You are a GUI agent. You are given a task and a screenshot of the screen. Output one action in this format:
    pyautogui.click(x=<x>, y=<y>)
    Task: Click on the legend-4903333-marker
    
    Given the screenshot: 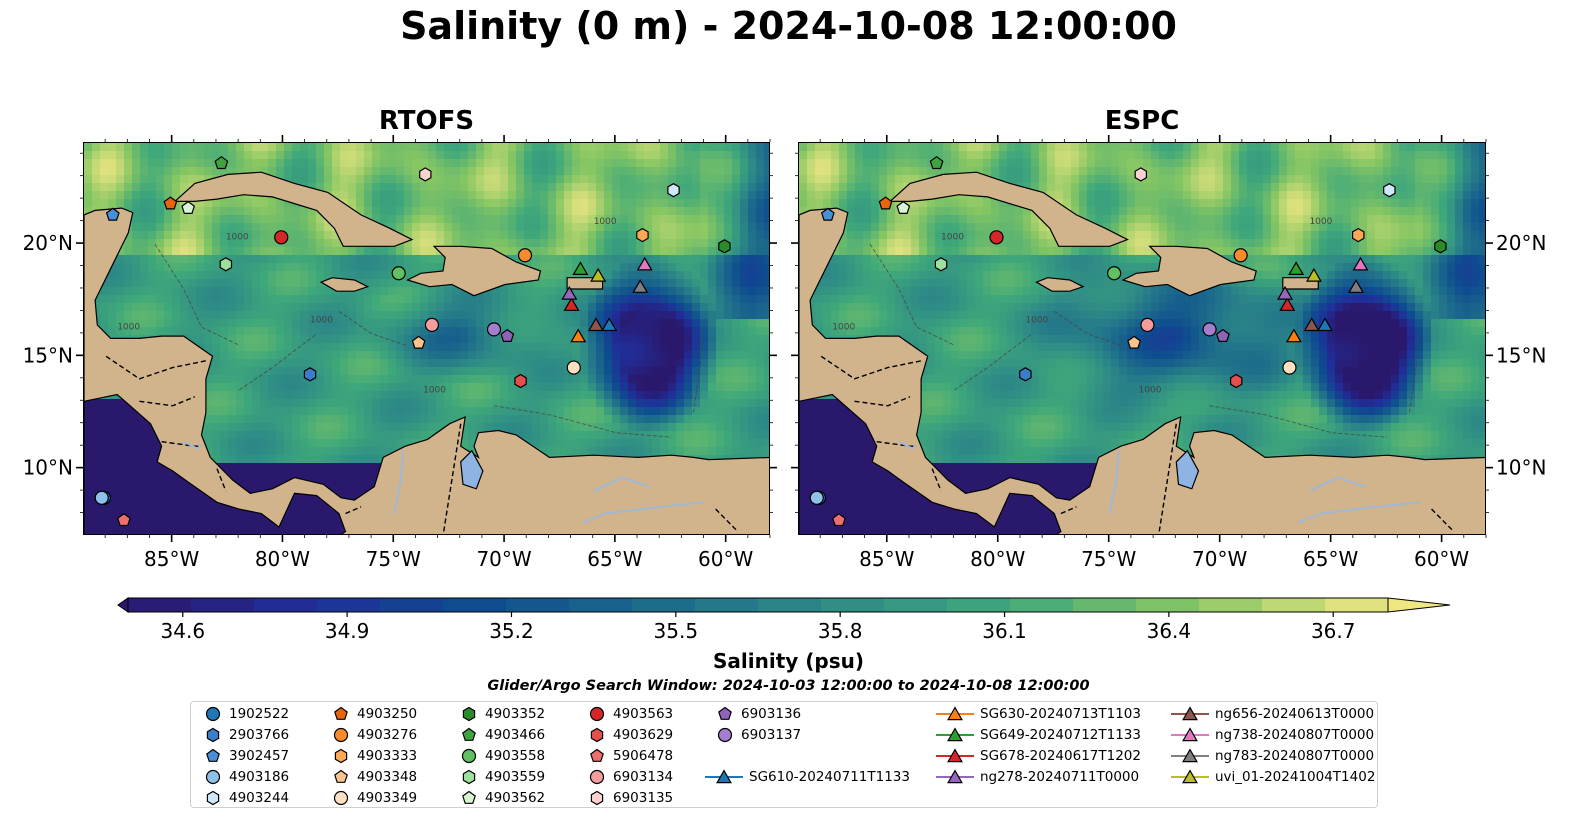 What is the action you would take?
    pyautogui.click(x=341, y=756)
    